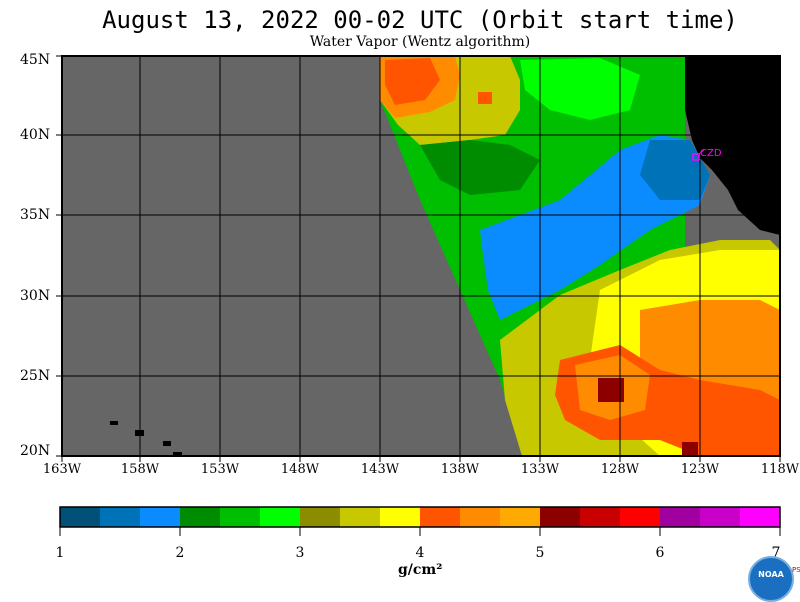  I want to click on land-north-america, so click(732, 145).